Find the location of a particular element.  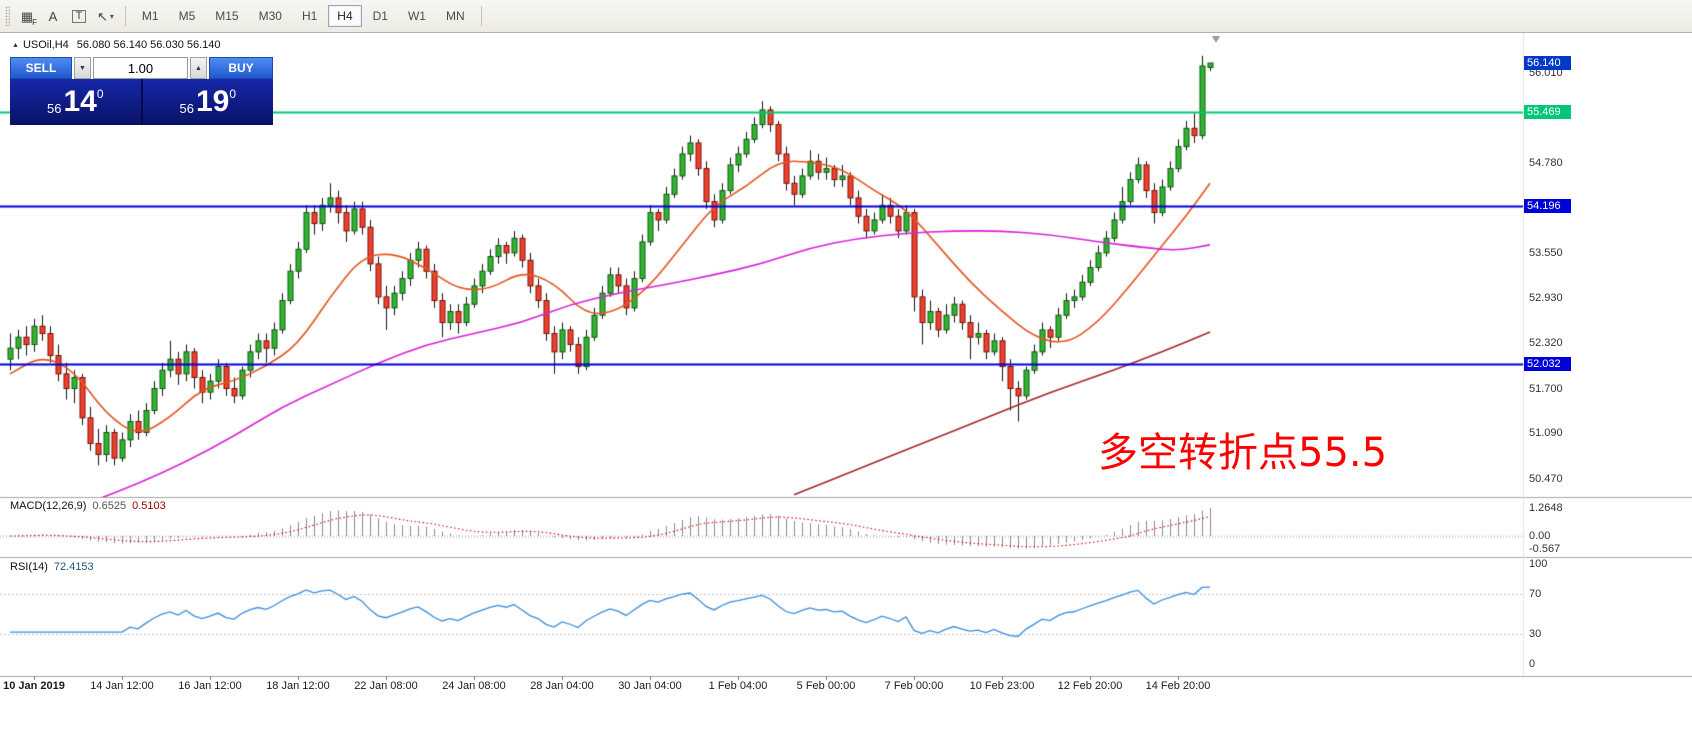

rsi-value: 72.4153 is located at coordinates (73, 567).